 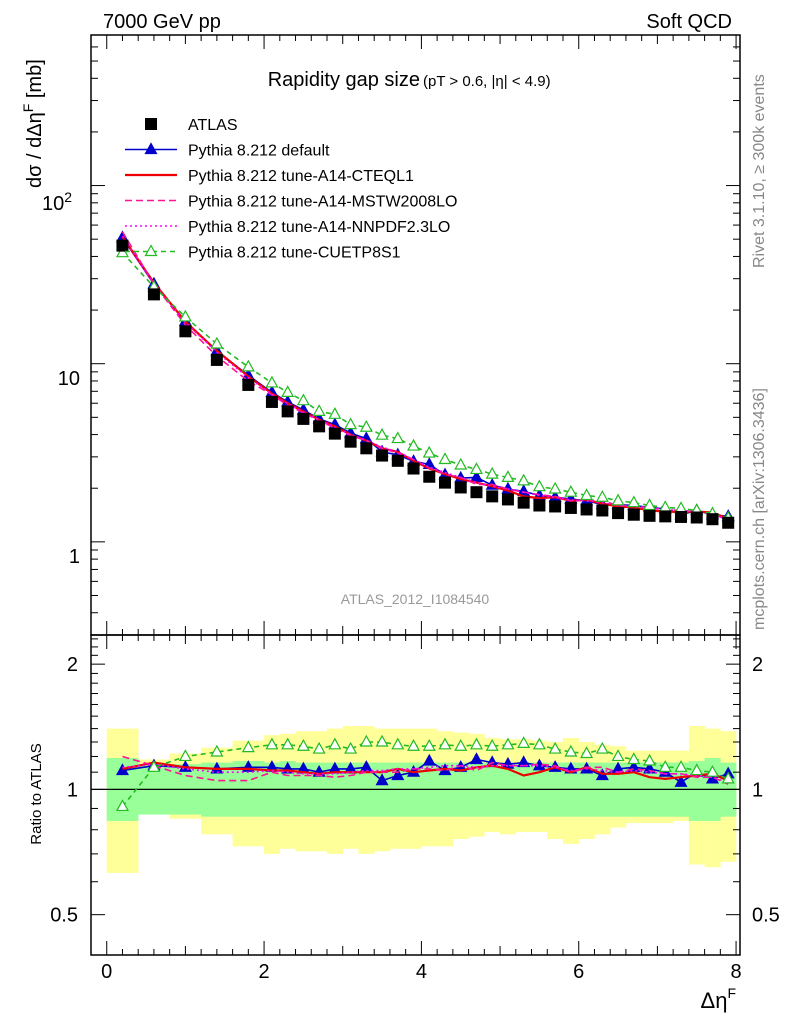 I want to click on xtick-4: 4, so click(x=421, y=972).